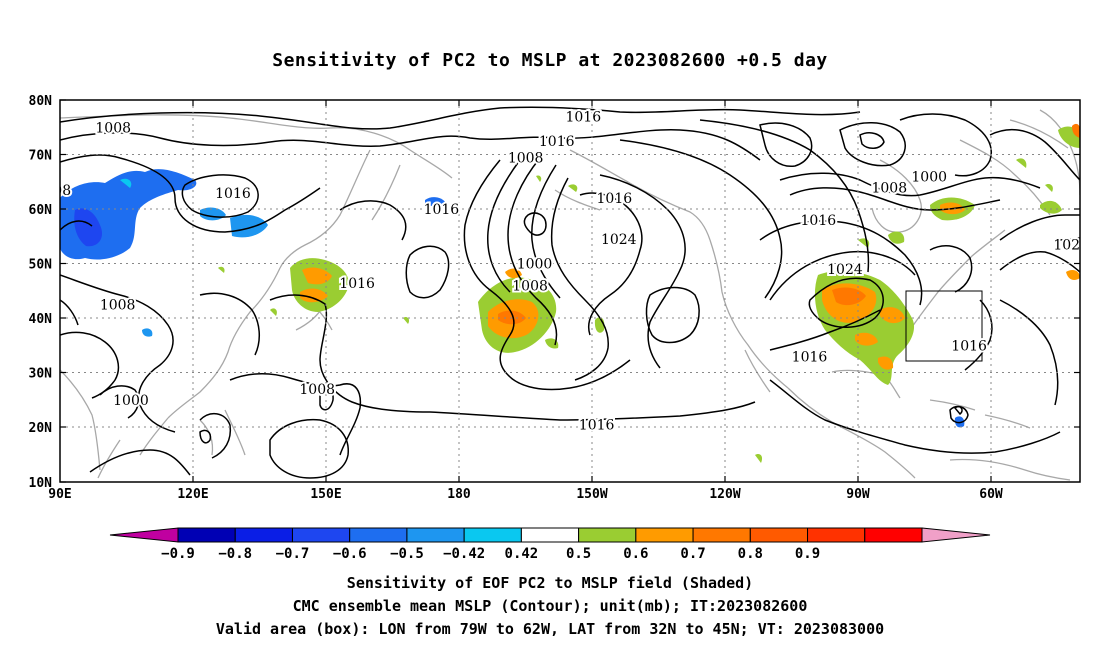  Describe the element at coordinates (41, 374) in the screenshot. I see `lat-label: 30N` at that location.